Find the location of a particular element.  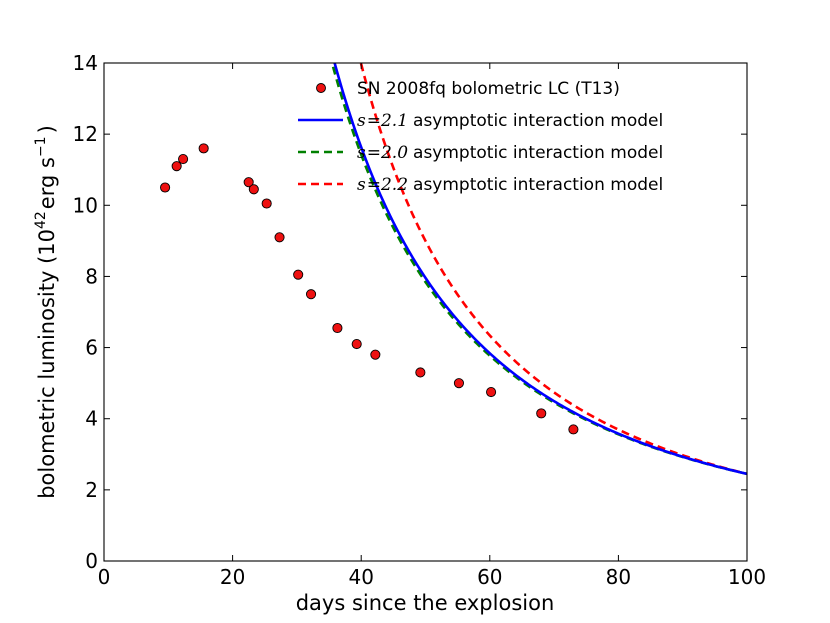

legend-marker-scatter is located at coordinates (321, 88).